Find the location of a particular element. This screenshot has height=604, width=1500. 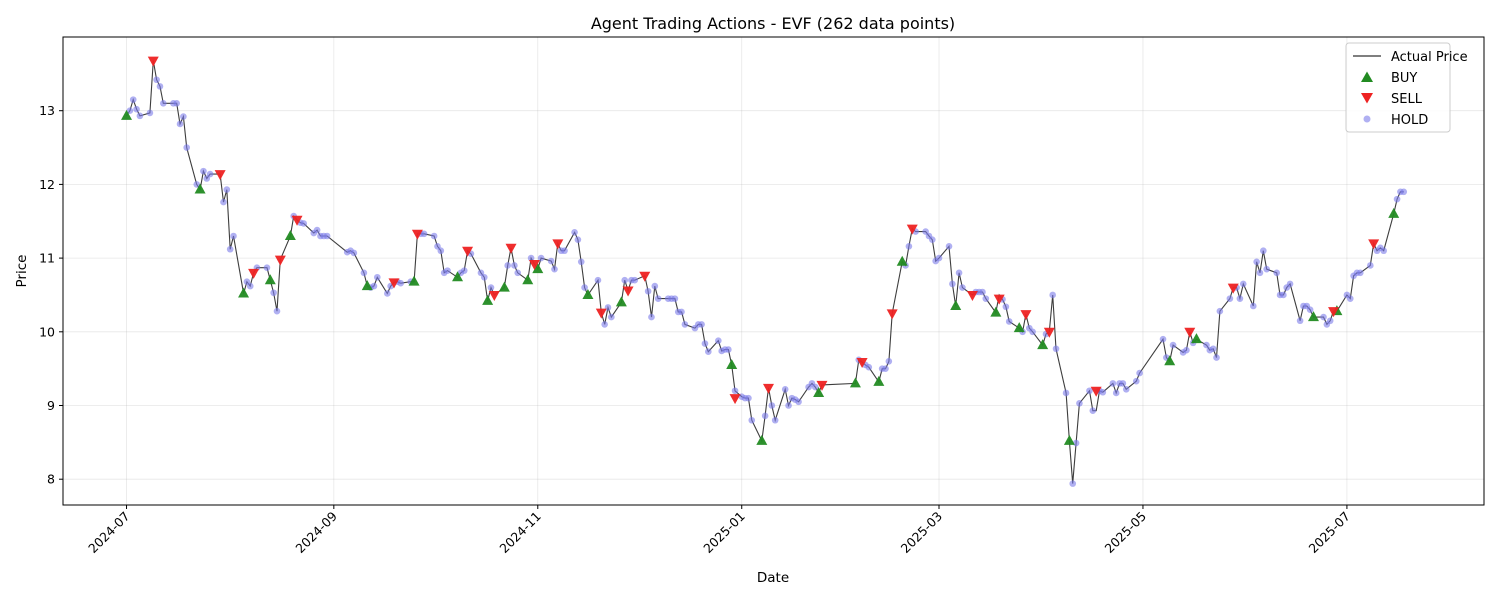

y-axis: 8 9 10 11 12 13 is located at coordinates (51, 295).